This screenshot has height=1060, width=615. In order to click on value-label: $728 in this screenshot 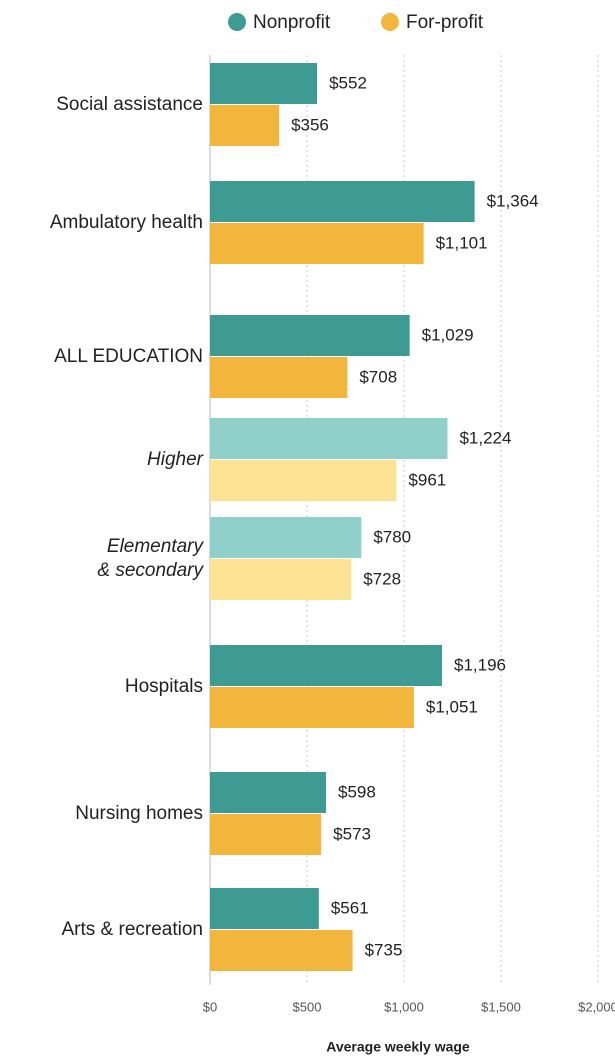, I will do `click(382, 578)`.